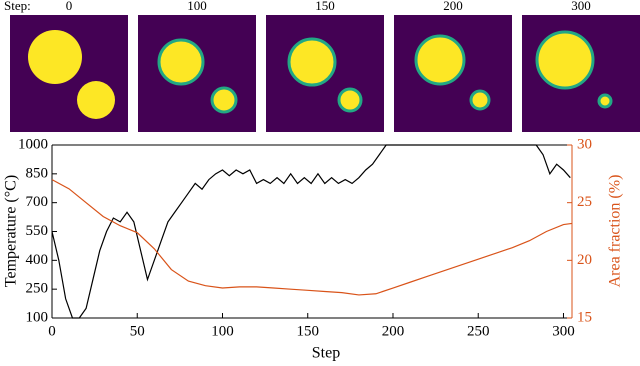 The image size is (640, 366). Describe the element at coordinates (307, 331) in the screenshot. I see `x-tick-label: 150` at that location.